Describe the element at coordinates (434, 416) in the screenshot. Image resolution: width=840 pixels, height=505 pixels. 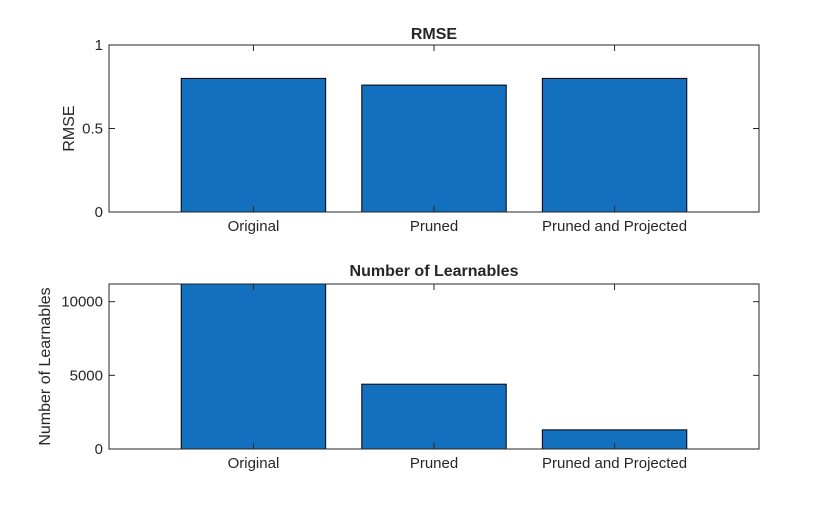
I see `learnables-bar-pruned` at that location.